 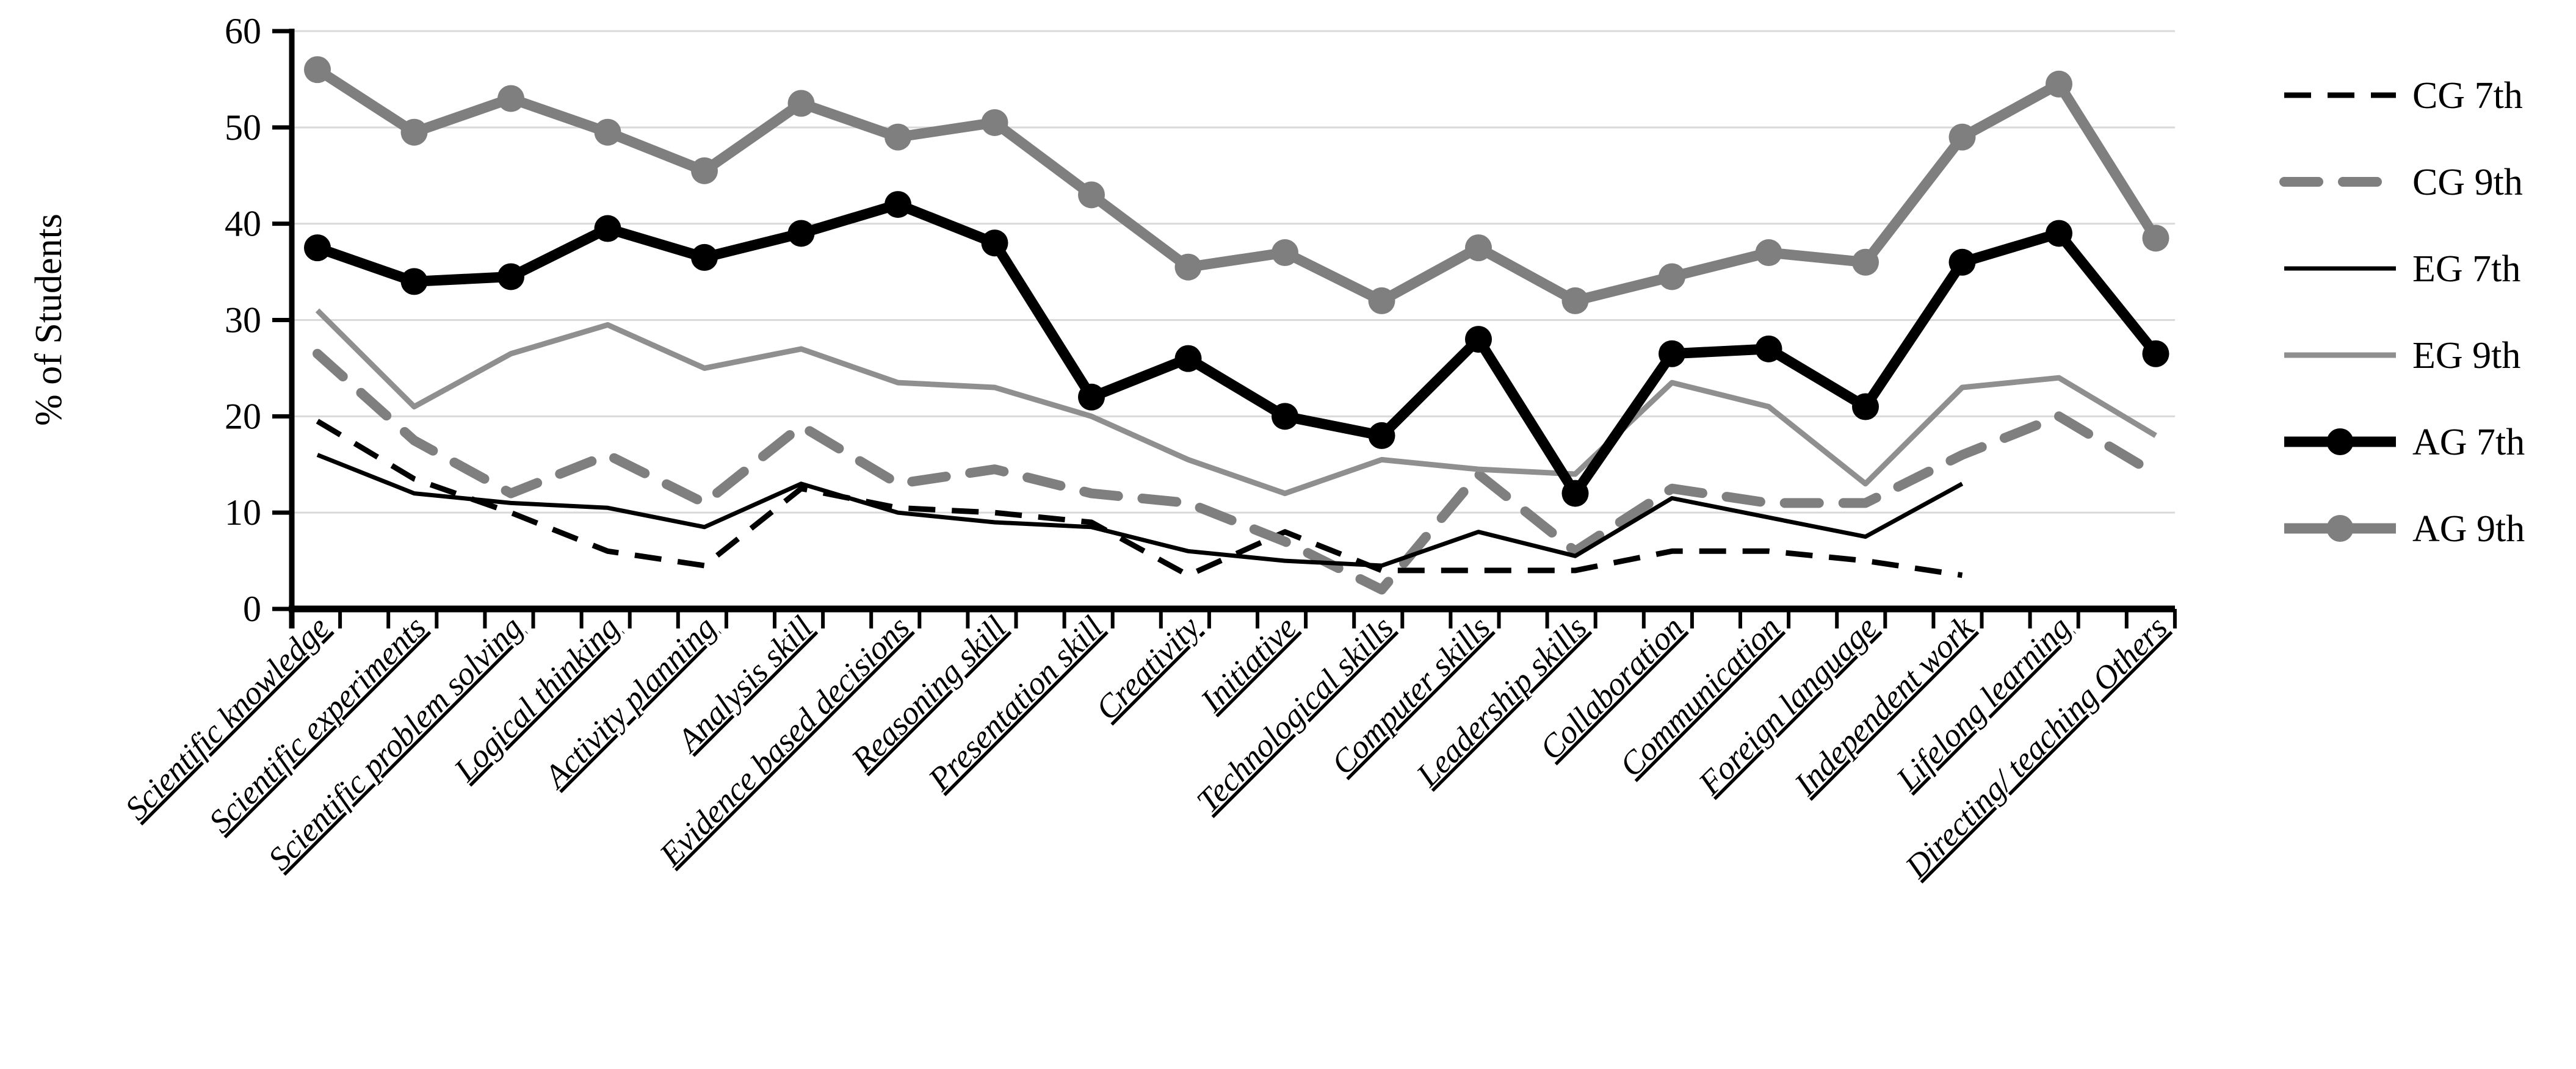 What do you see at coordinates (2340, 528) in the screenshot?
I see `legend-swatch-marker-ag-9th` at bounding box center [2340, 528].